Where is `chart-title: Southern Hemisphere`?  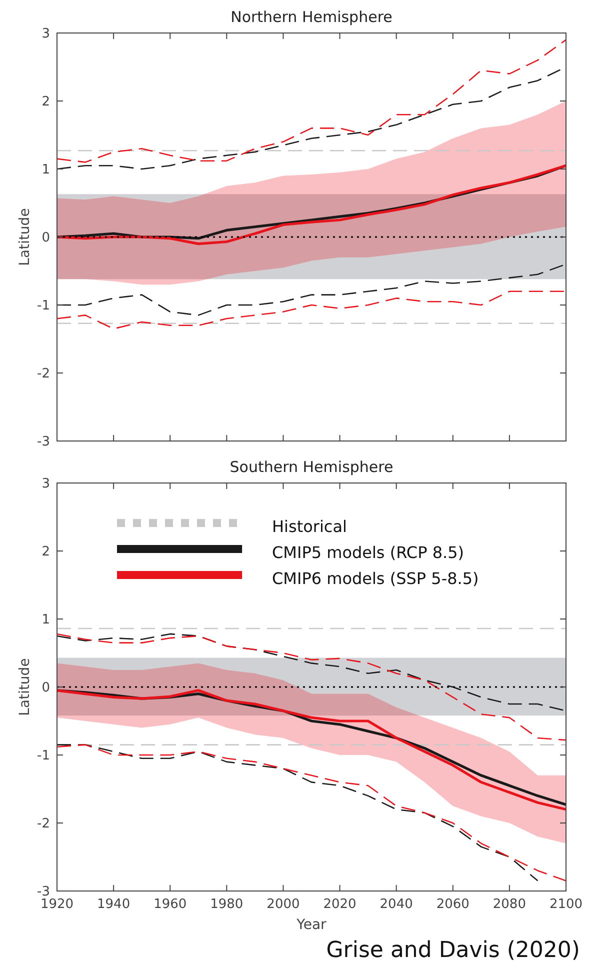
chart-title: Southern Hemisphere is located at coordinates (312, 467).